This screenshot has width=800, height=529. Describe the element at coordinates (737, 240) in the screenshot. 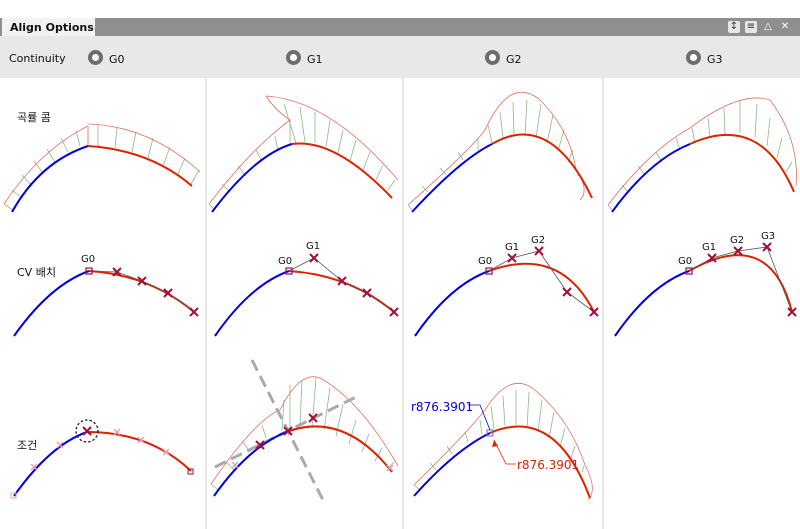

I see `cv-label-g2-d: G2` at that location.